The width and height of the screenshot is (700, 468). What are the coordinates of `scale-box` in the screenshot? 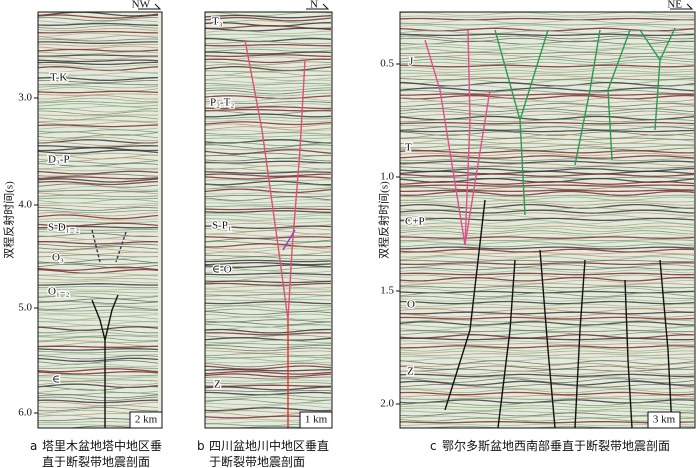 It's located at (316, 420).